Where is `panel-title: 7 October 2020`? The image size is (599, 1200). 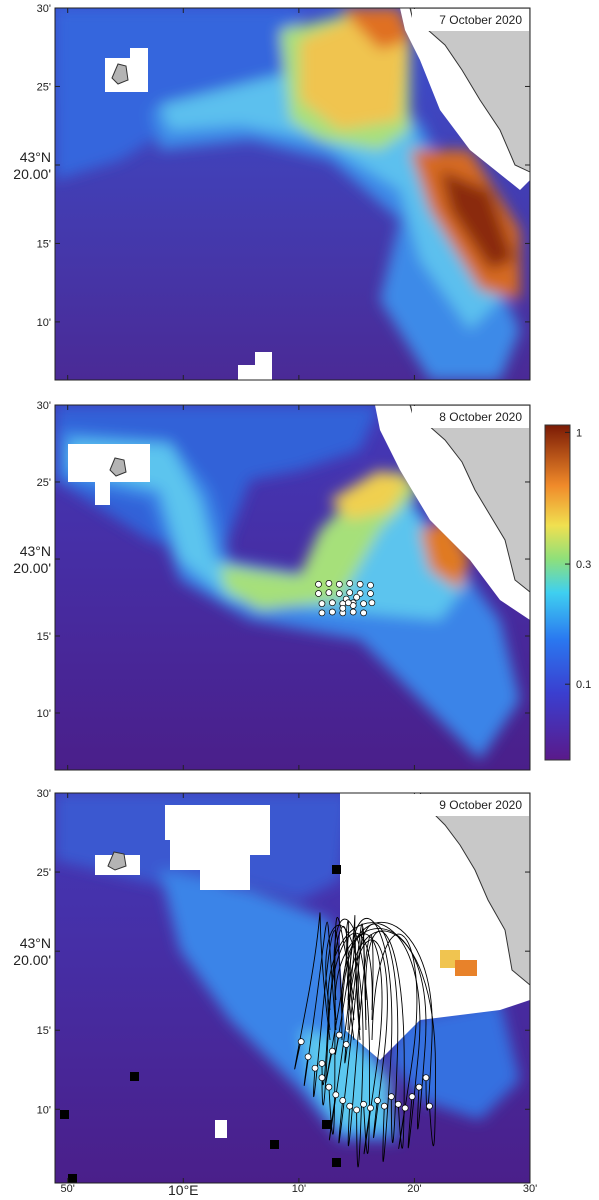 panel-title: 7 October 2020 is located at coordinates (480, 20).